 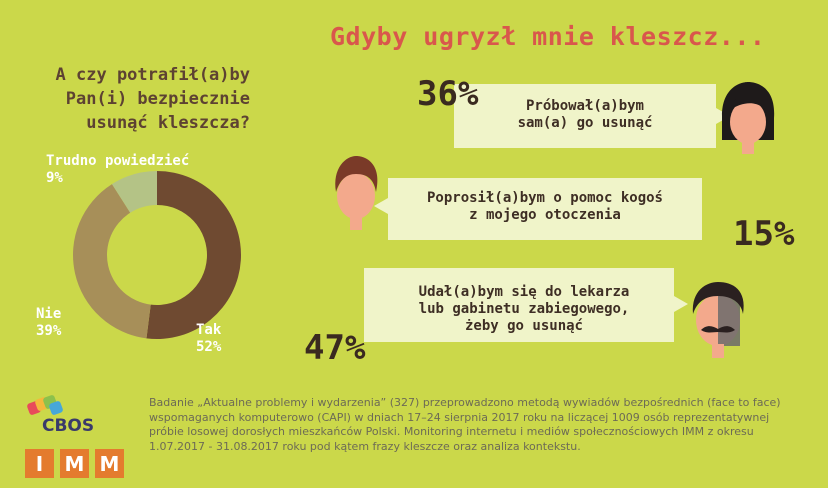 What do you see at coordinates (49, 331) in the screenshot?
I see `label-nie-value: 39%` at bounding box center [49, 331].